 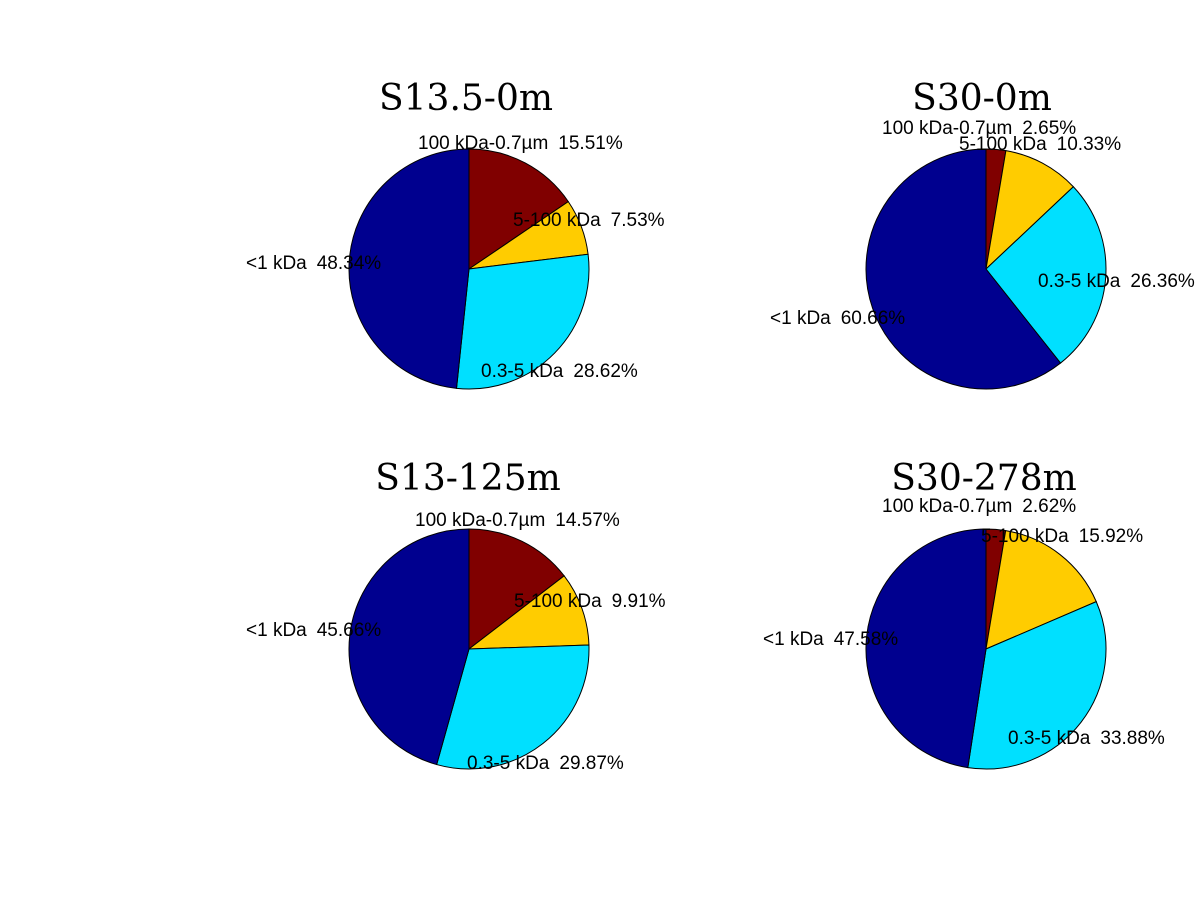 I want to click on slice-percent: 9.91%, so click(x=639, y=601).